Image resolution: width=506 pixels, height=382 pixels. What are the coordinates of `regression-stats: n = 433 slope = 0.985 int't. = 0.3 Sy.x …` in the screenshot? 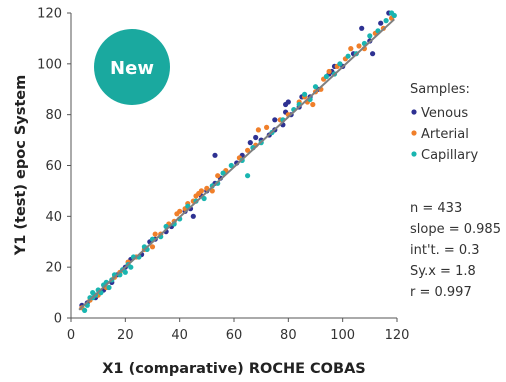 It's located at (455, 250).